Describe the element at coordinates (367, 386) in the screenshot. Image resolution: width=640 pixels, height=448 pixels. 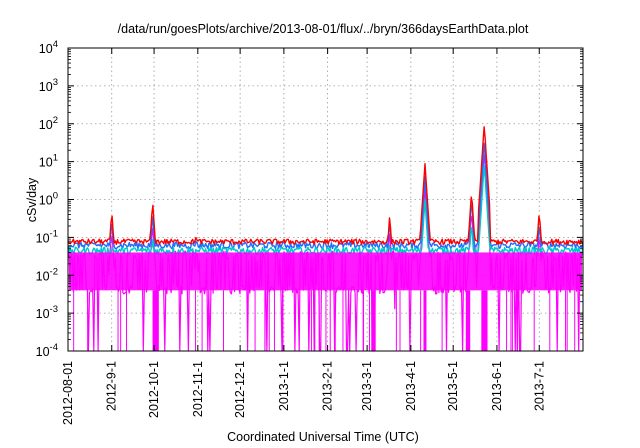
I see `x-tick-label: 2013-3-1` at that location.